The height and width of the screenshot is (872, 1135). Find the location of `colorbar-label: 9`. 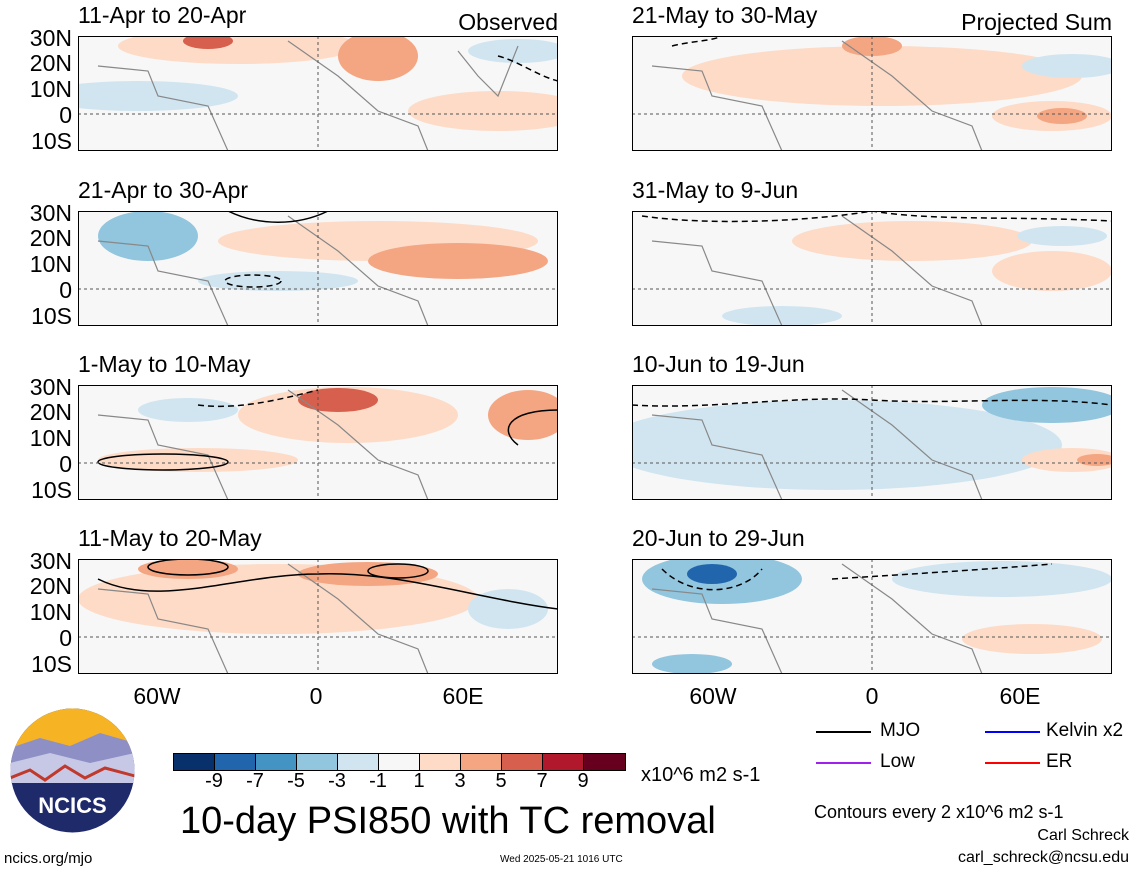

colorbar-label: 9 is located at coordinates (583, 781).